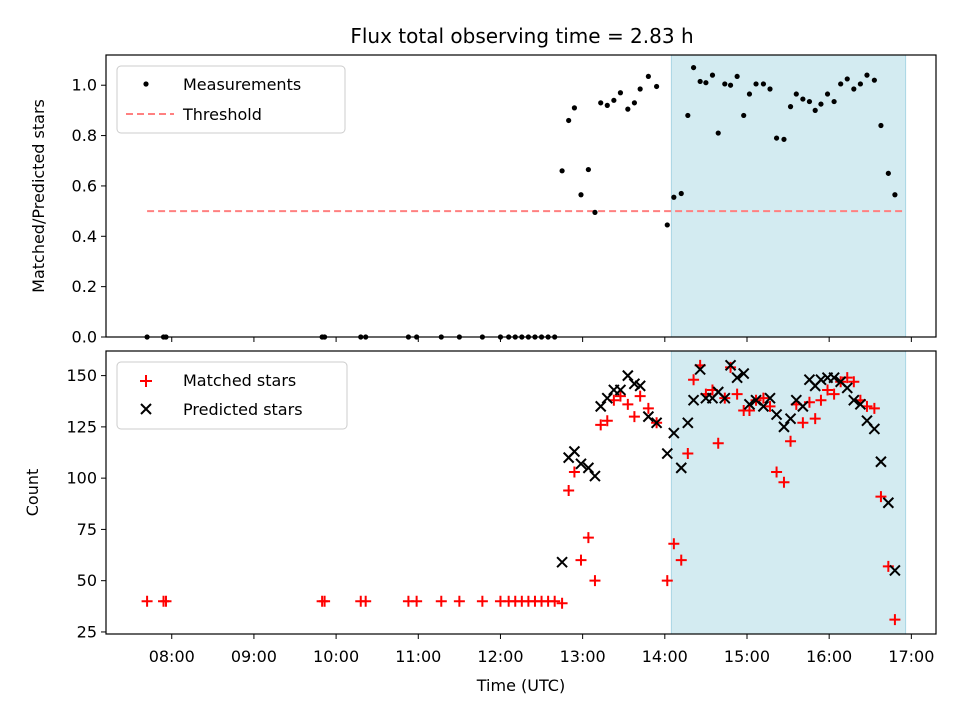 The width and height of the screenshot is (960, 720). Describe the element at coordinates (418, 656) in the screenshot. I see `x-tick-label: 11:00` at that location.